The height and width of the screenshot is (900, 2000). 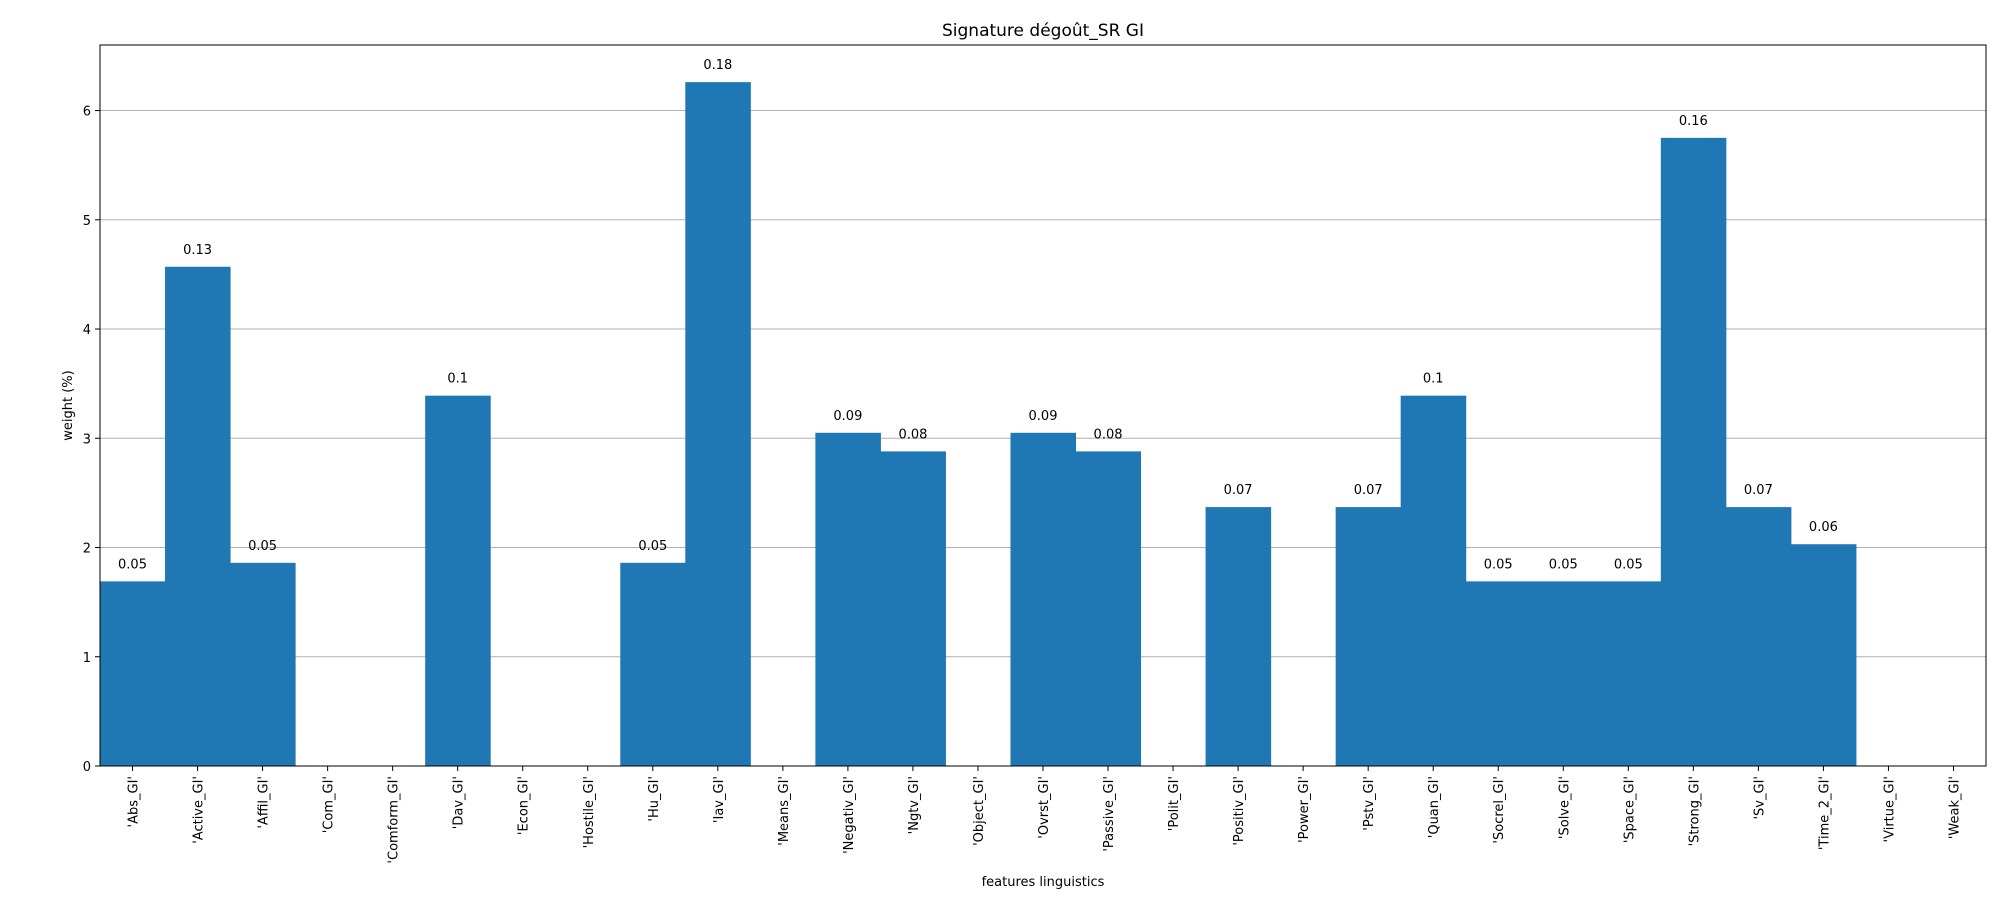 What do you see at coordinates (1304, 809) in the screenshot?
I see `x-tick-label: 'Power_GI'` at bounding box center [1304, 809].